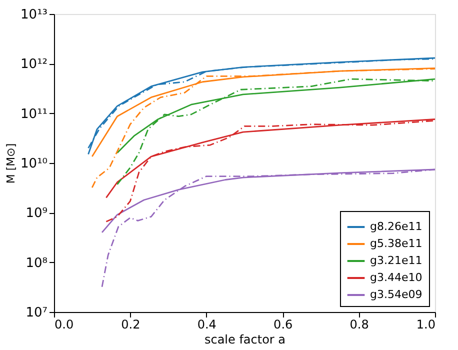  What do you see at coordinates (130, 325) in the screenshot?
I see `x-tick-label: 0.2` at bounding box center [130, 325].